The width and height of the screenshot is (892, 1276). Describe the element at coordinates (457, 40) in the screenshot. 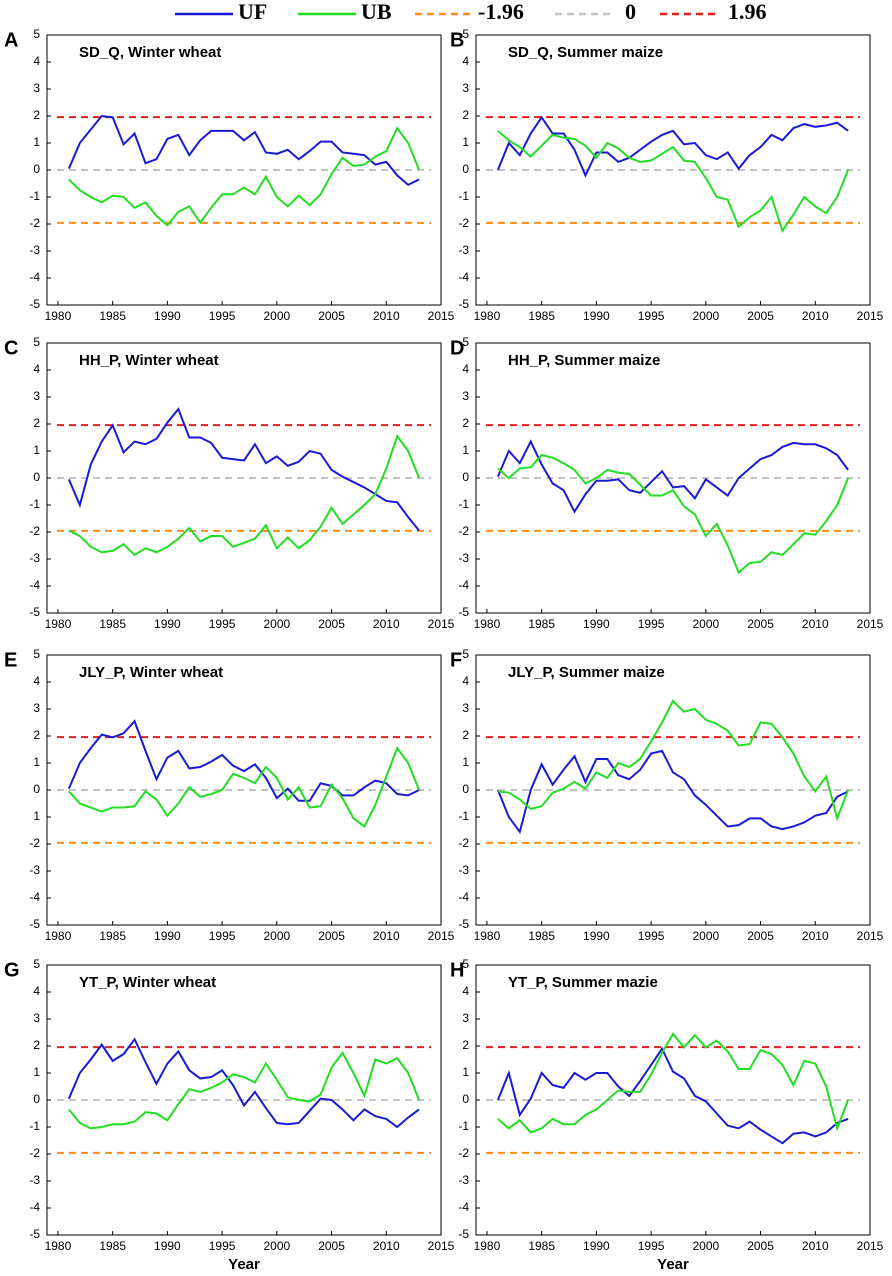

I see `panel-label: B` at that location.